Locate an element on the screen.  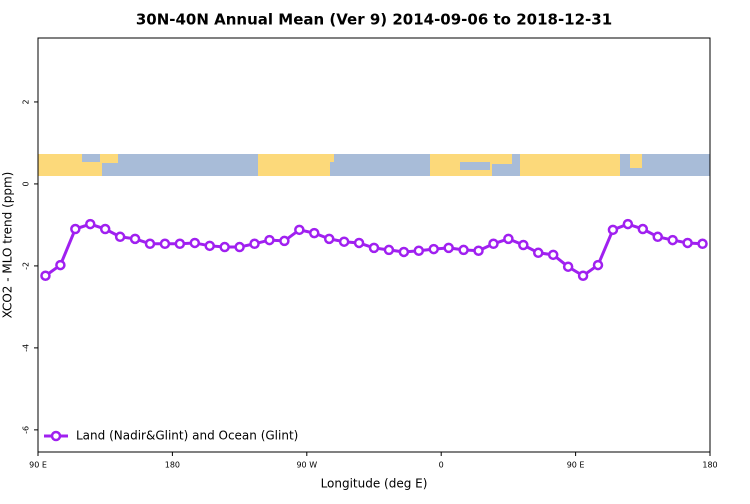
x-axis-label: Longitude (deg E) is located at coordinates (374, 484).